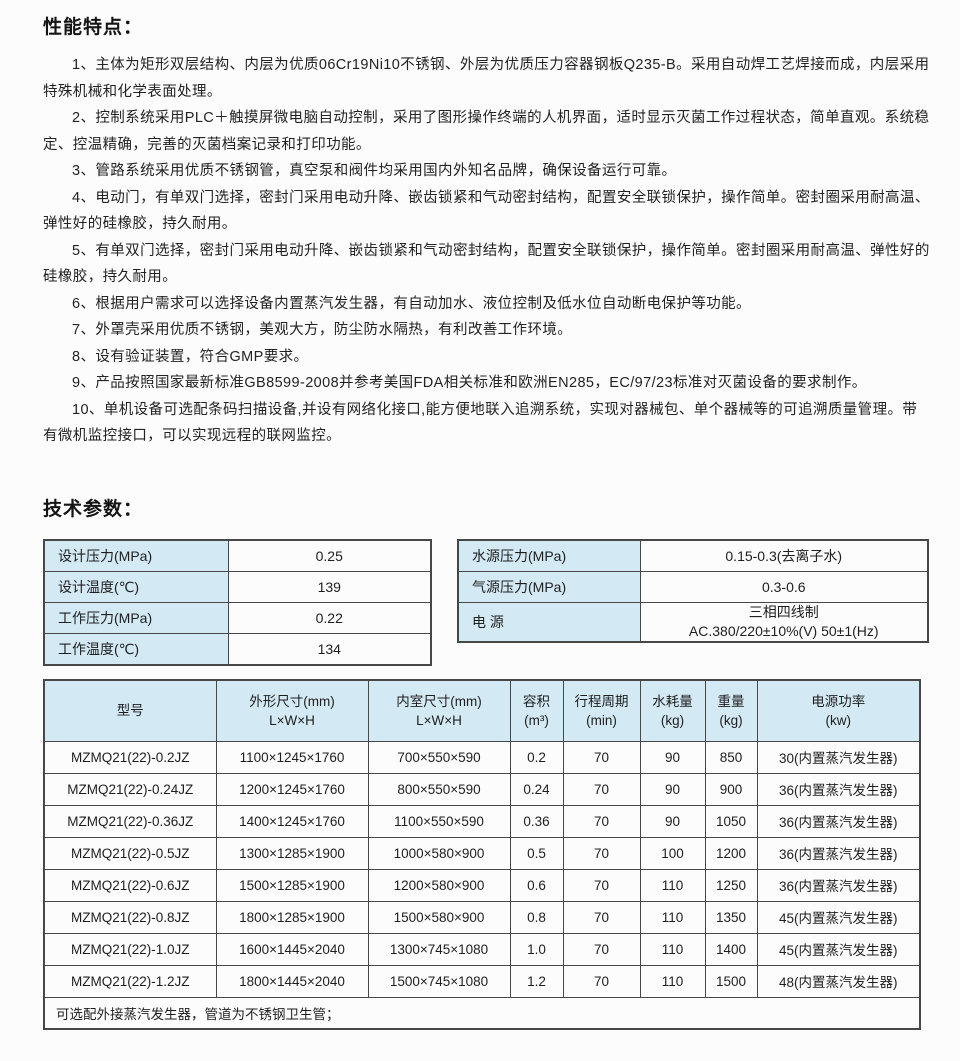  I want to click on model-cell: 0.5, so click(536, 853).